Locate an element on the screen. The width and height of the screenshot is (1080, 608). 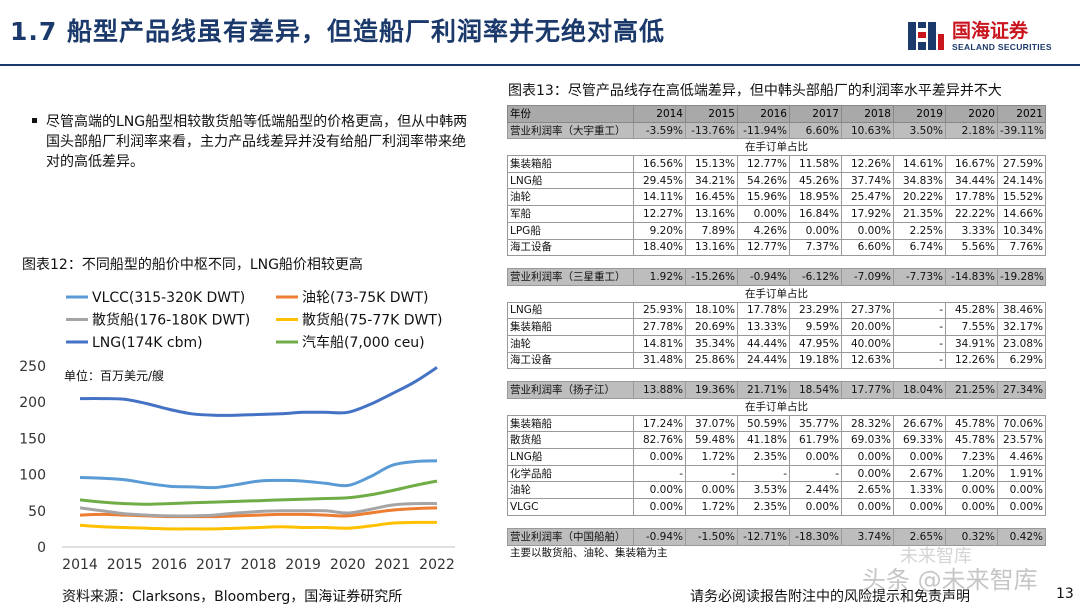
table-cell: 34.21% is located at coordinates (711, 180).